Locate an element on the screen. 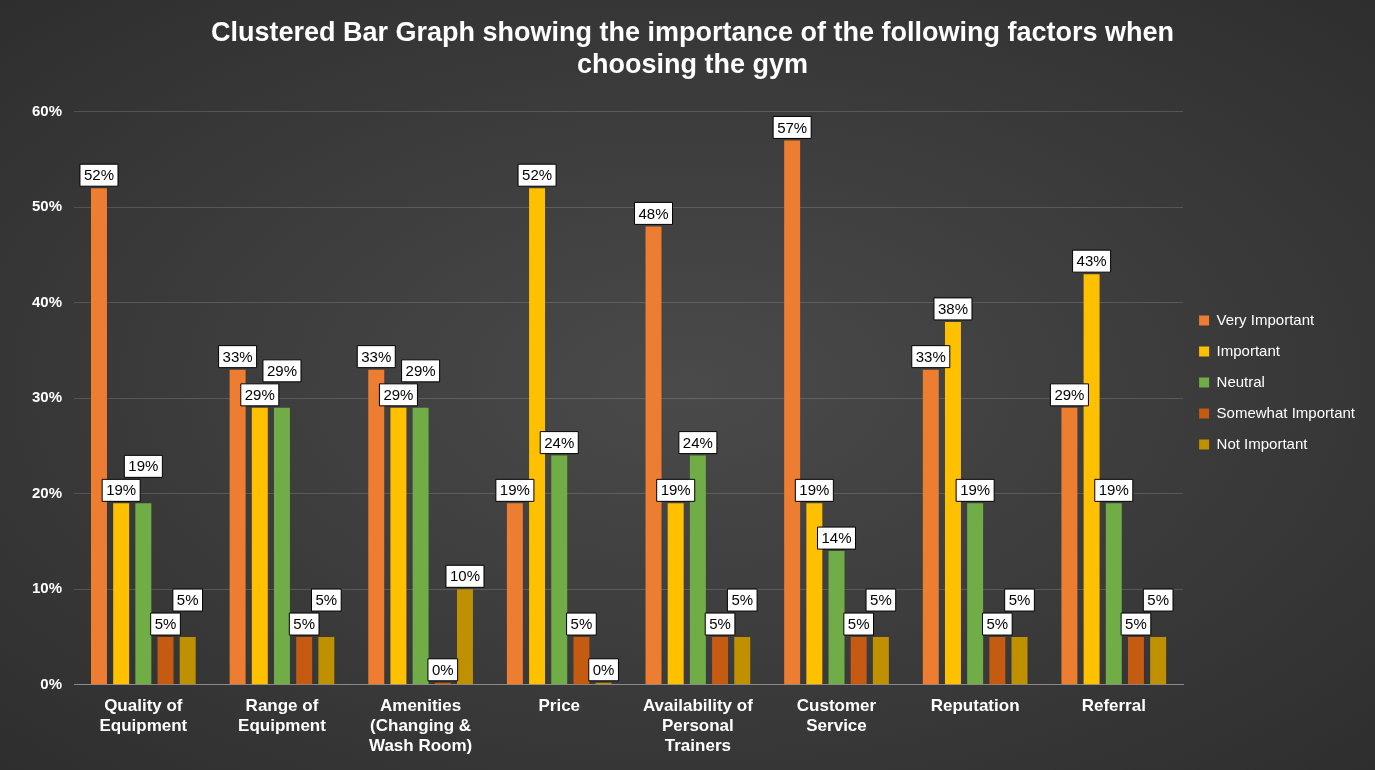 Image resolution: width=1375 pixels, height=770 pixels. data-label: 43% is located at coordinates (1091, 261).